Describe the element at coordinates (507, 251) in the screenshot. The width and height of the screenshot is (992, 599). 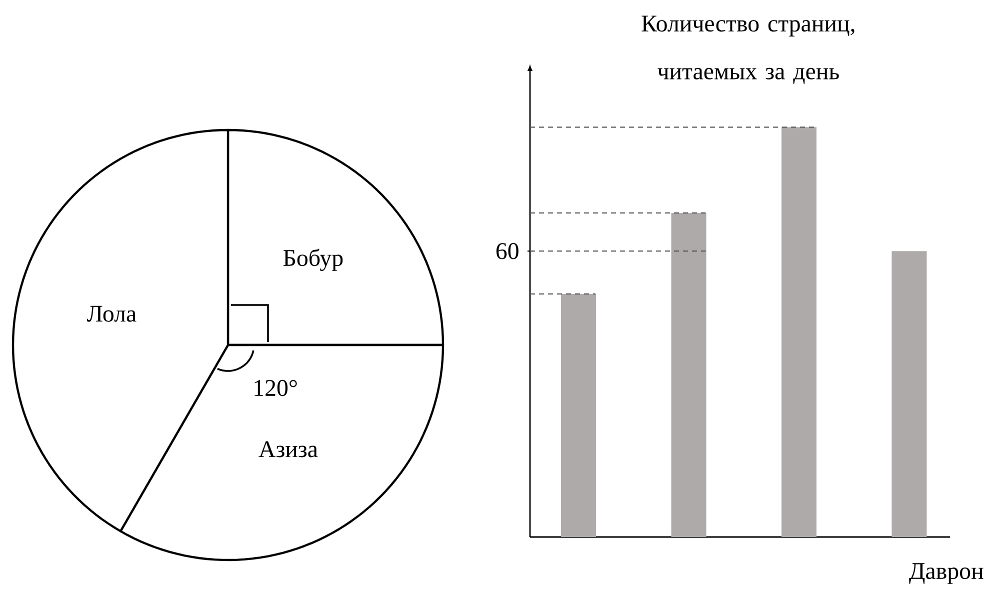
I see `y-tick-label: 60` at that location.